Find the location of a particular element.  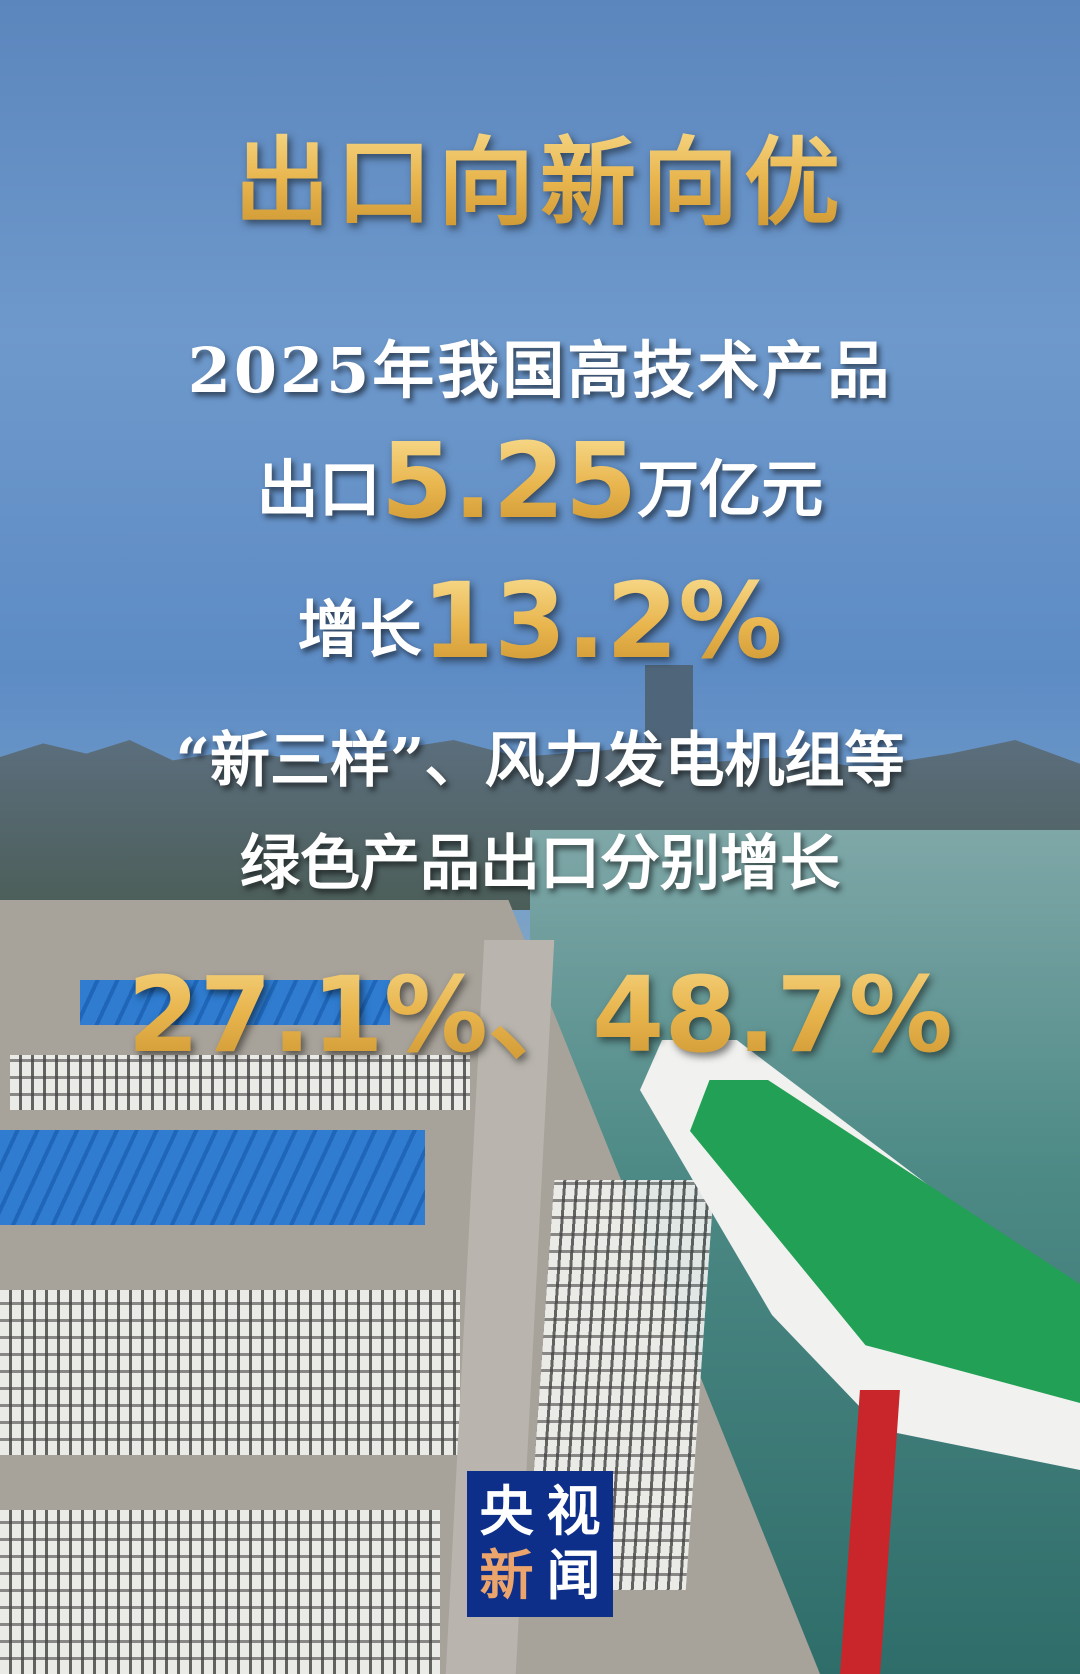

export-label: 出口 is located at coordinates (318, 489).